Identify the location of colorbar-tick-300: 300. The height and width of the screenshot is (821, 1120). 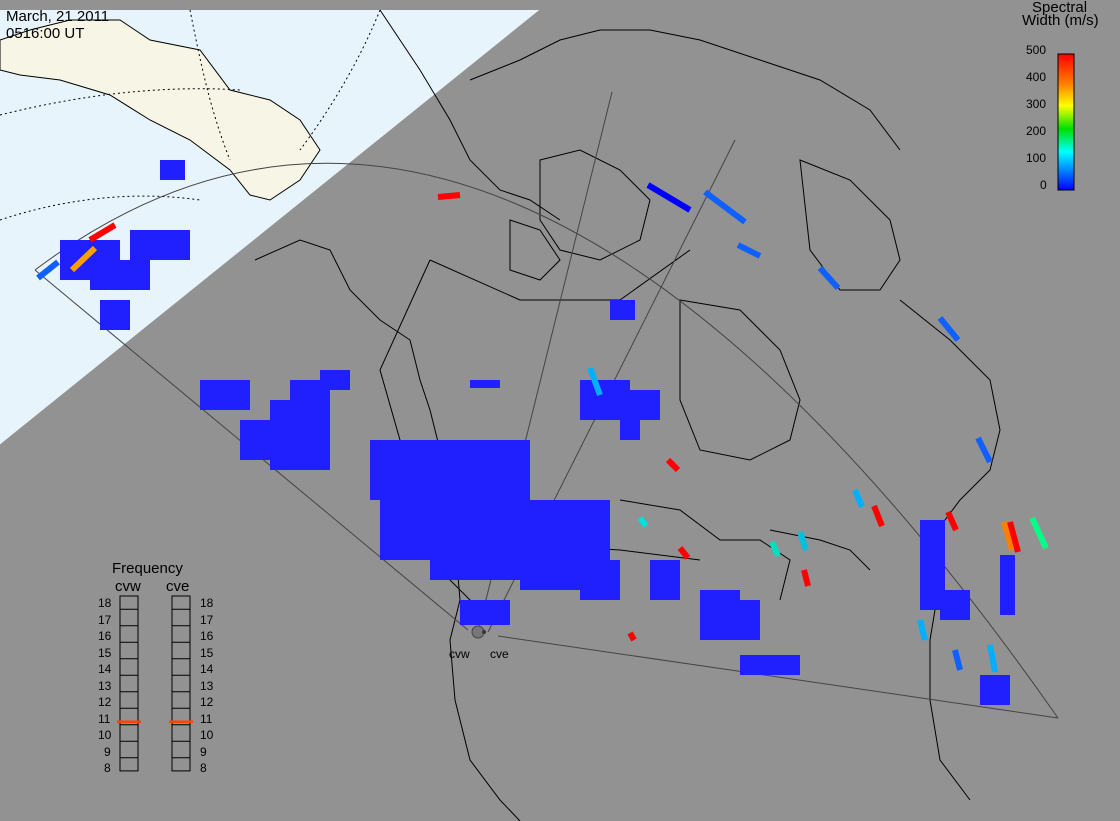
(1036, 104).